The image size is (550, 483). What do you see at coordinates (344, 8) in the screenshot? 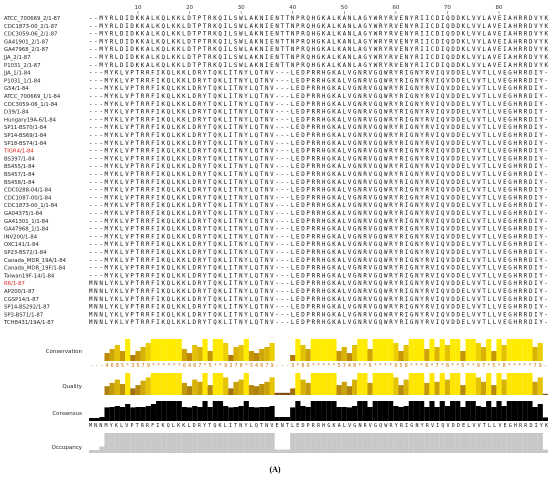
I see `ruler-label: 50` at bounding box center [344, 8].